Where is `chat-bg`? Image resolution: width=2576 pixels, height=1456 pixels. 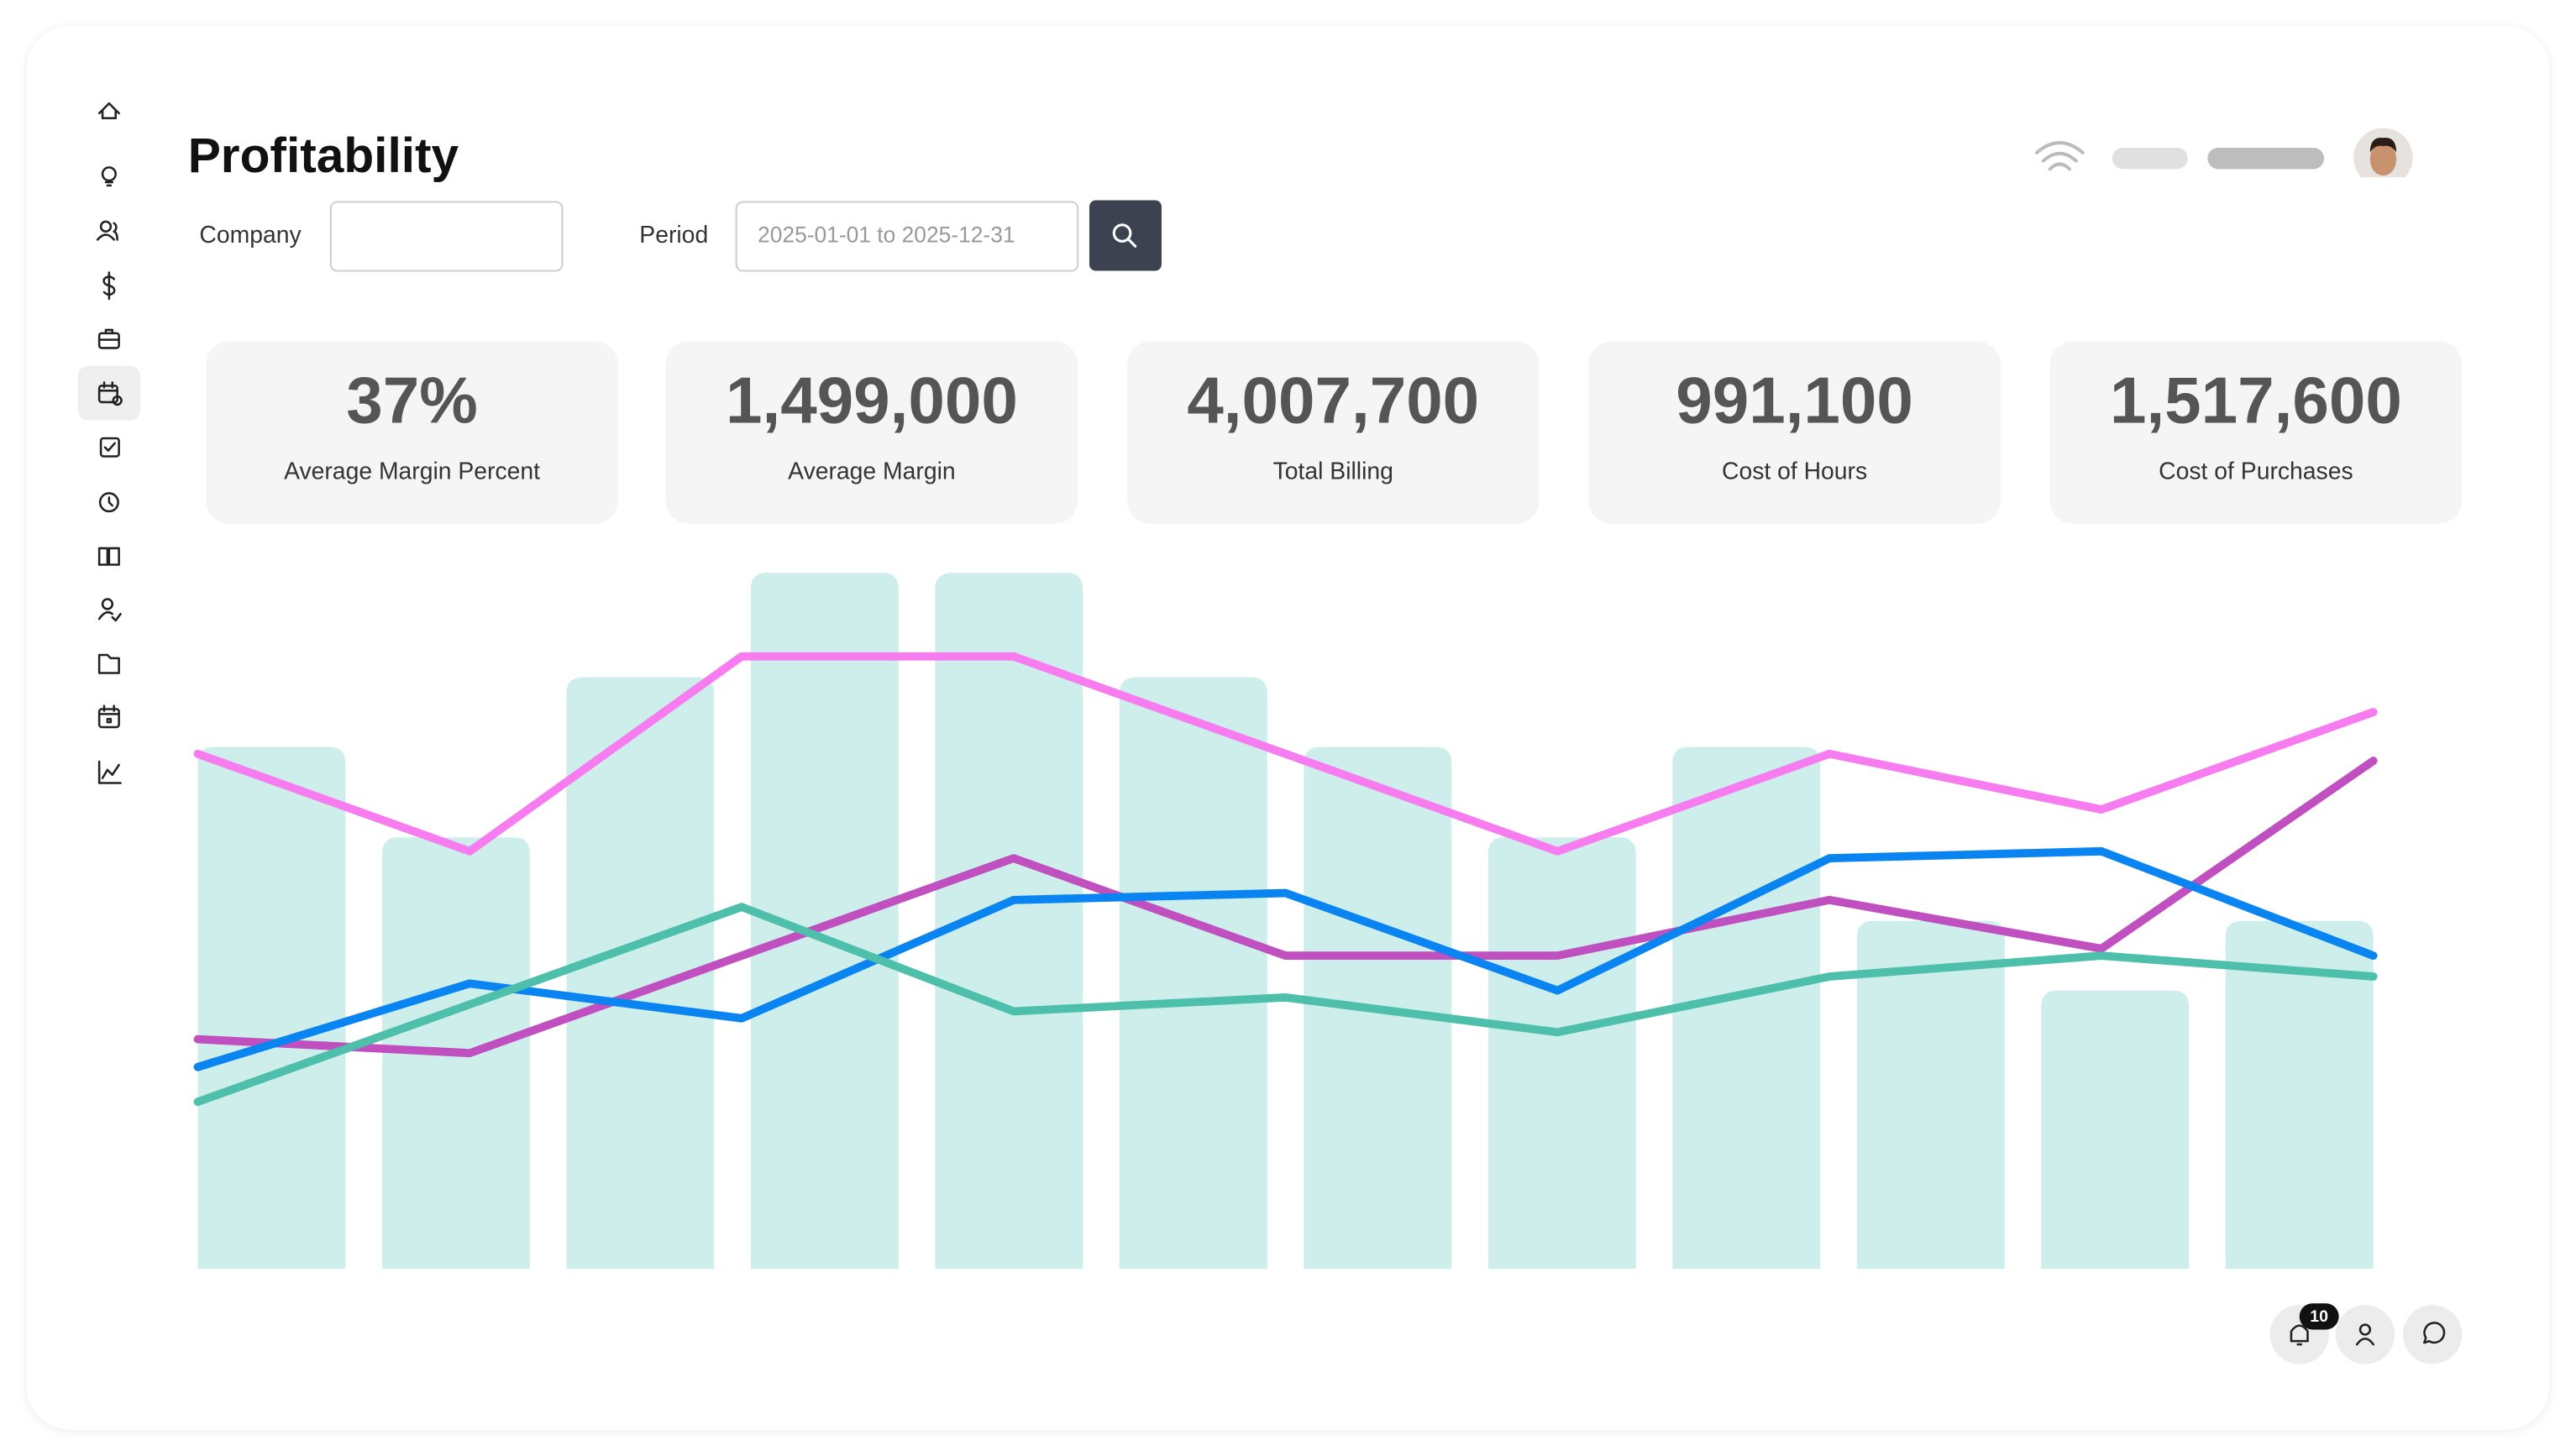
chat-bg is located at coordinates (2432, 1334).